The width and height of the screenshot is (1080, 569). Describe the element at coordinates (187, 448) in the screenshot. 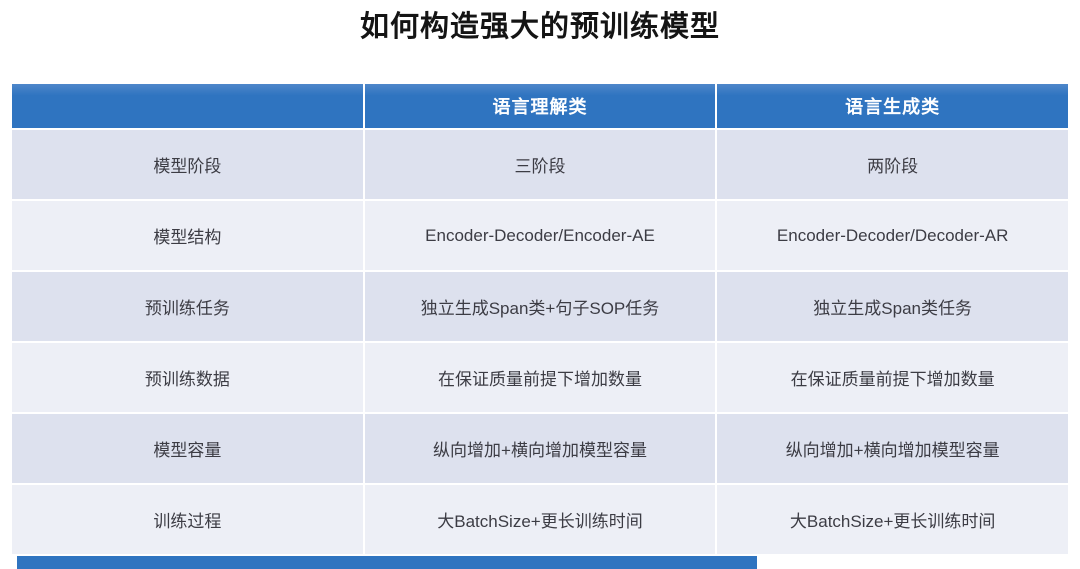

I see `row-label-cell: 模型容量` at that location.